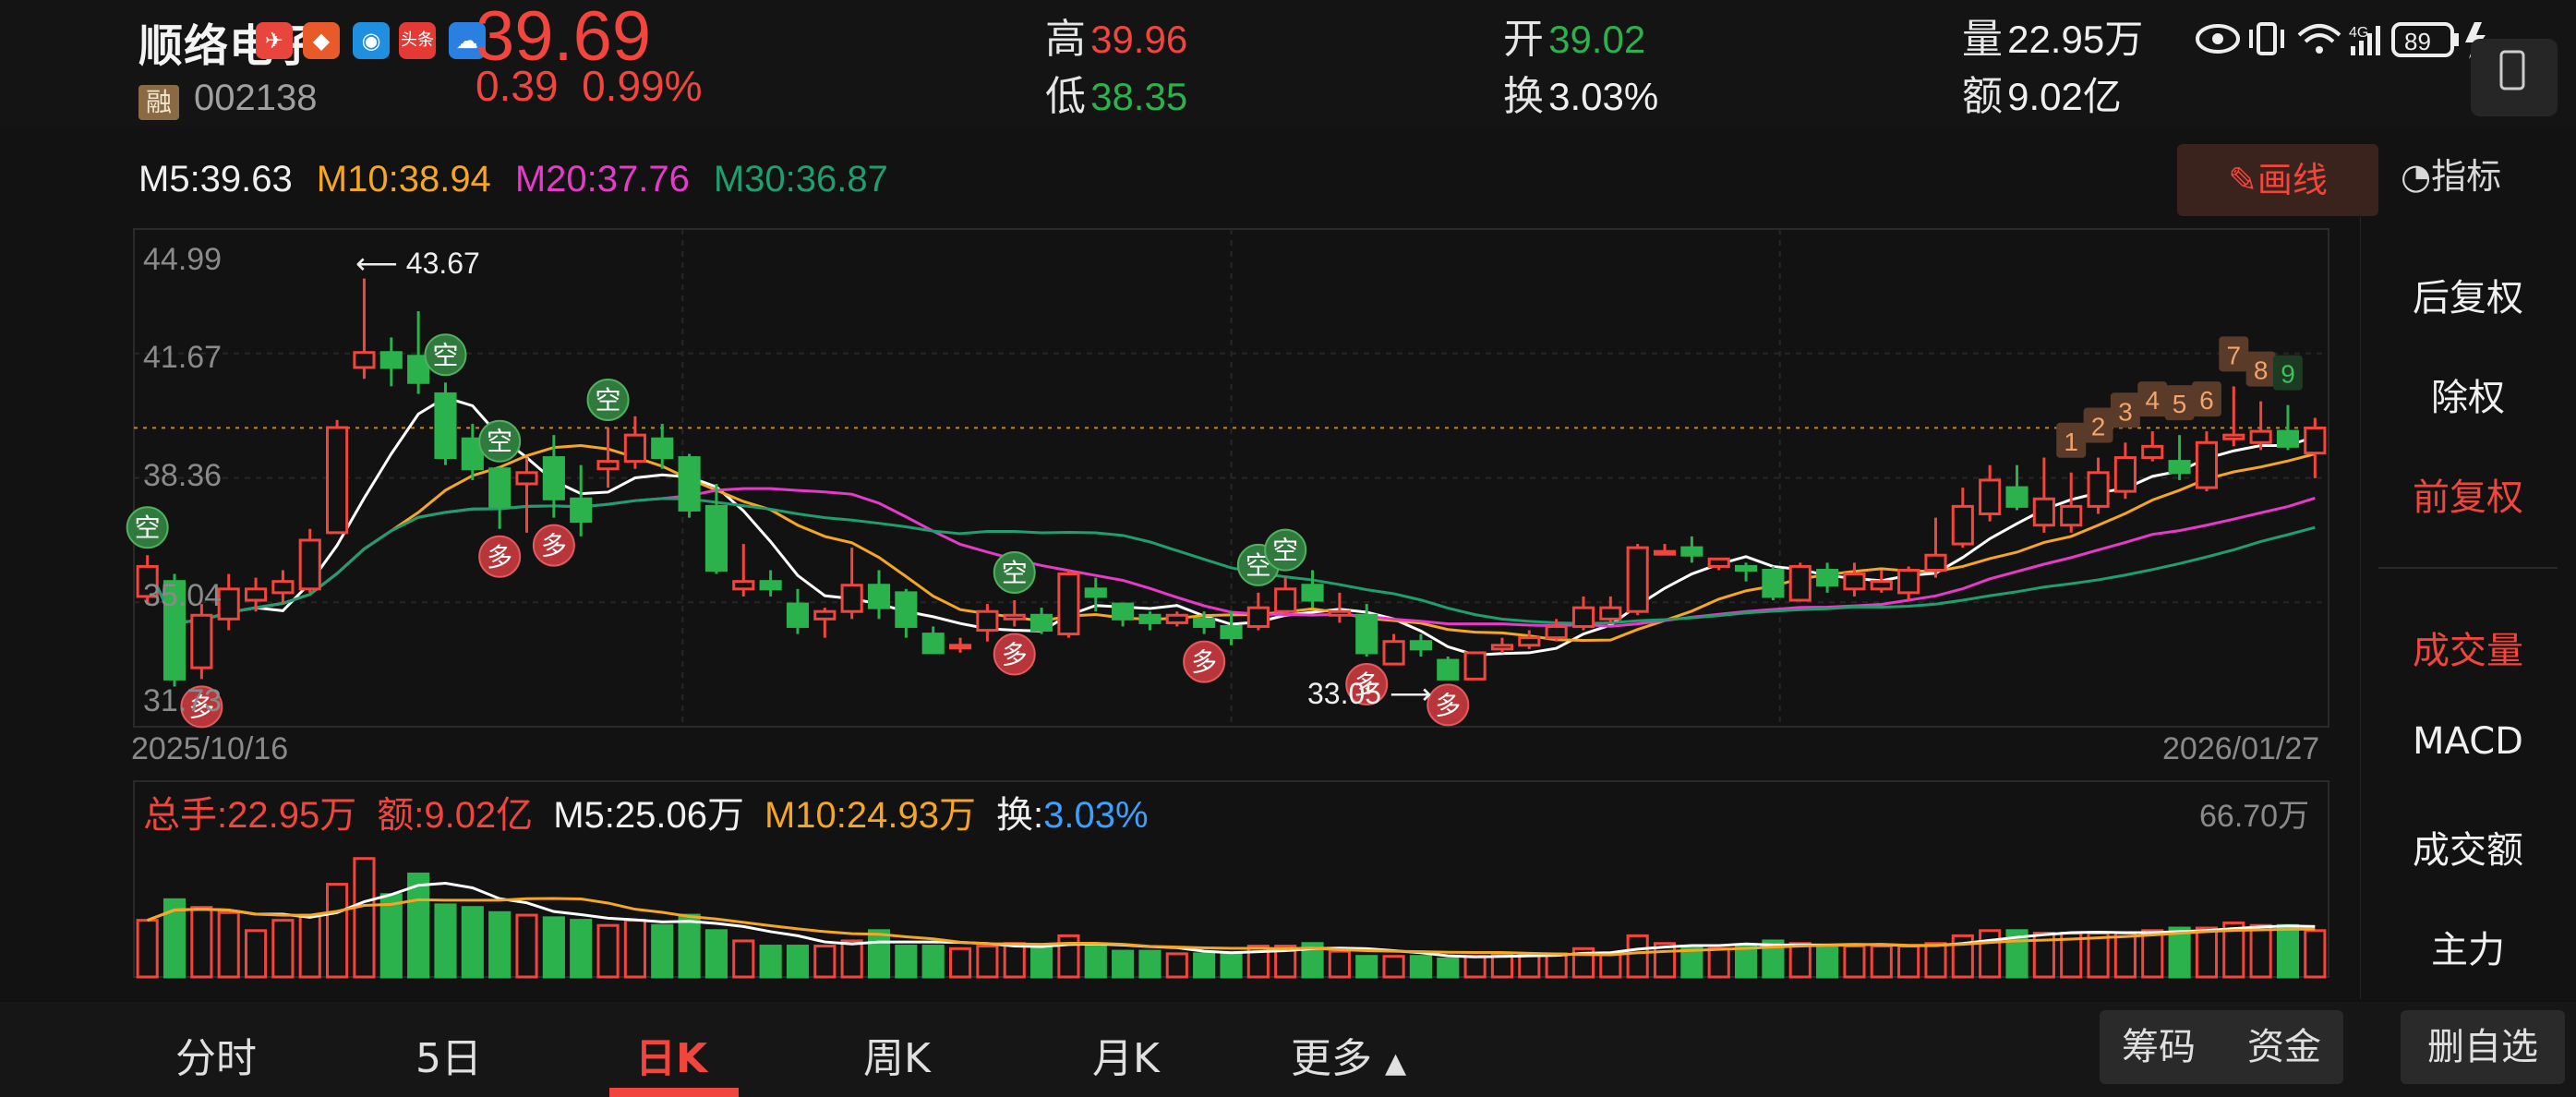 The height and width of the screenshot is (1097, 2576). I want to click on globe-app-icon: ◉, so click(371, 40).